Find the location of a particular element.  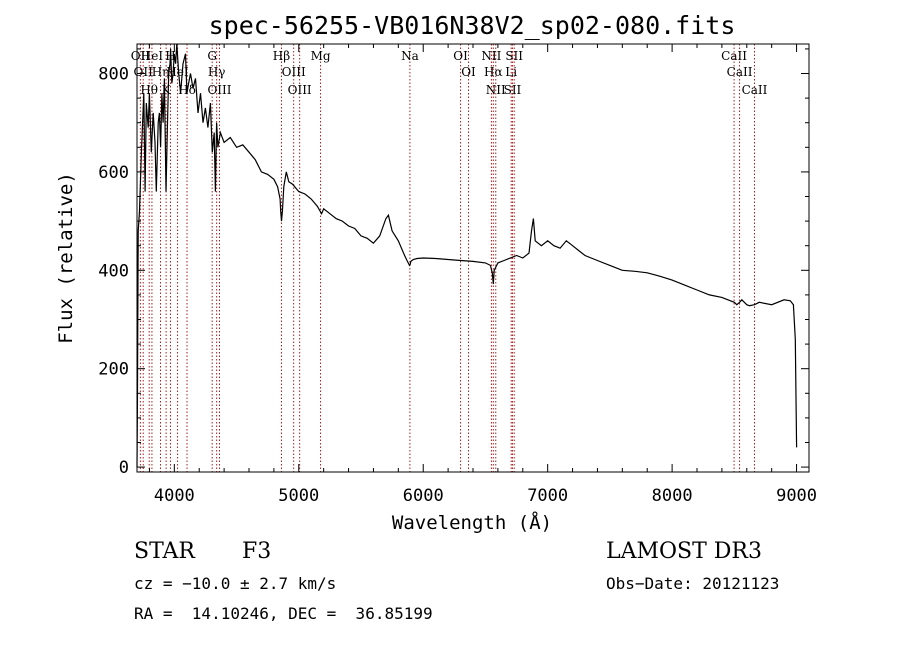

y-tick-label: 400 is located at coordinates (113, 271).